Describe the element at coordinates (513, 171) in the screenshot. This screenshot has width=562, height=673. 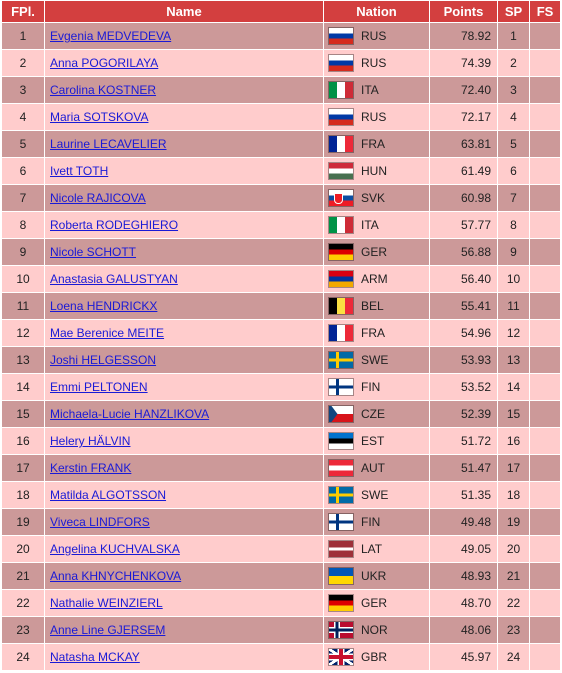
I see `short-program-place: 6` at that location.